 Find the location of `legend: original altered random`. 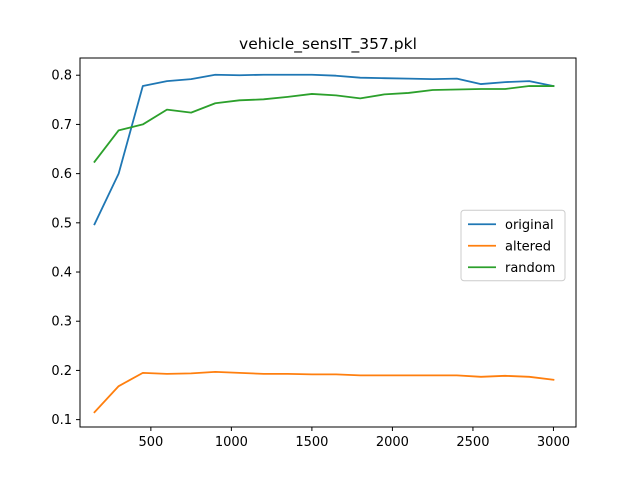

legend: original altered random is located at coordinates (513, 245).